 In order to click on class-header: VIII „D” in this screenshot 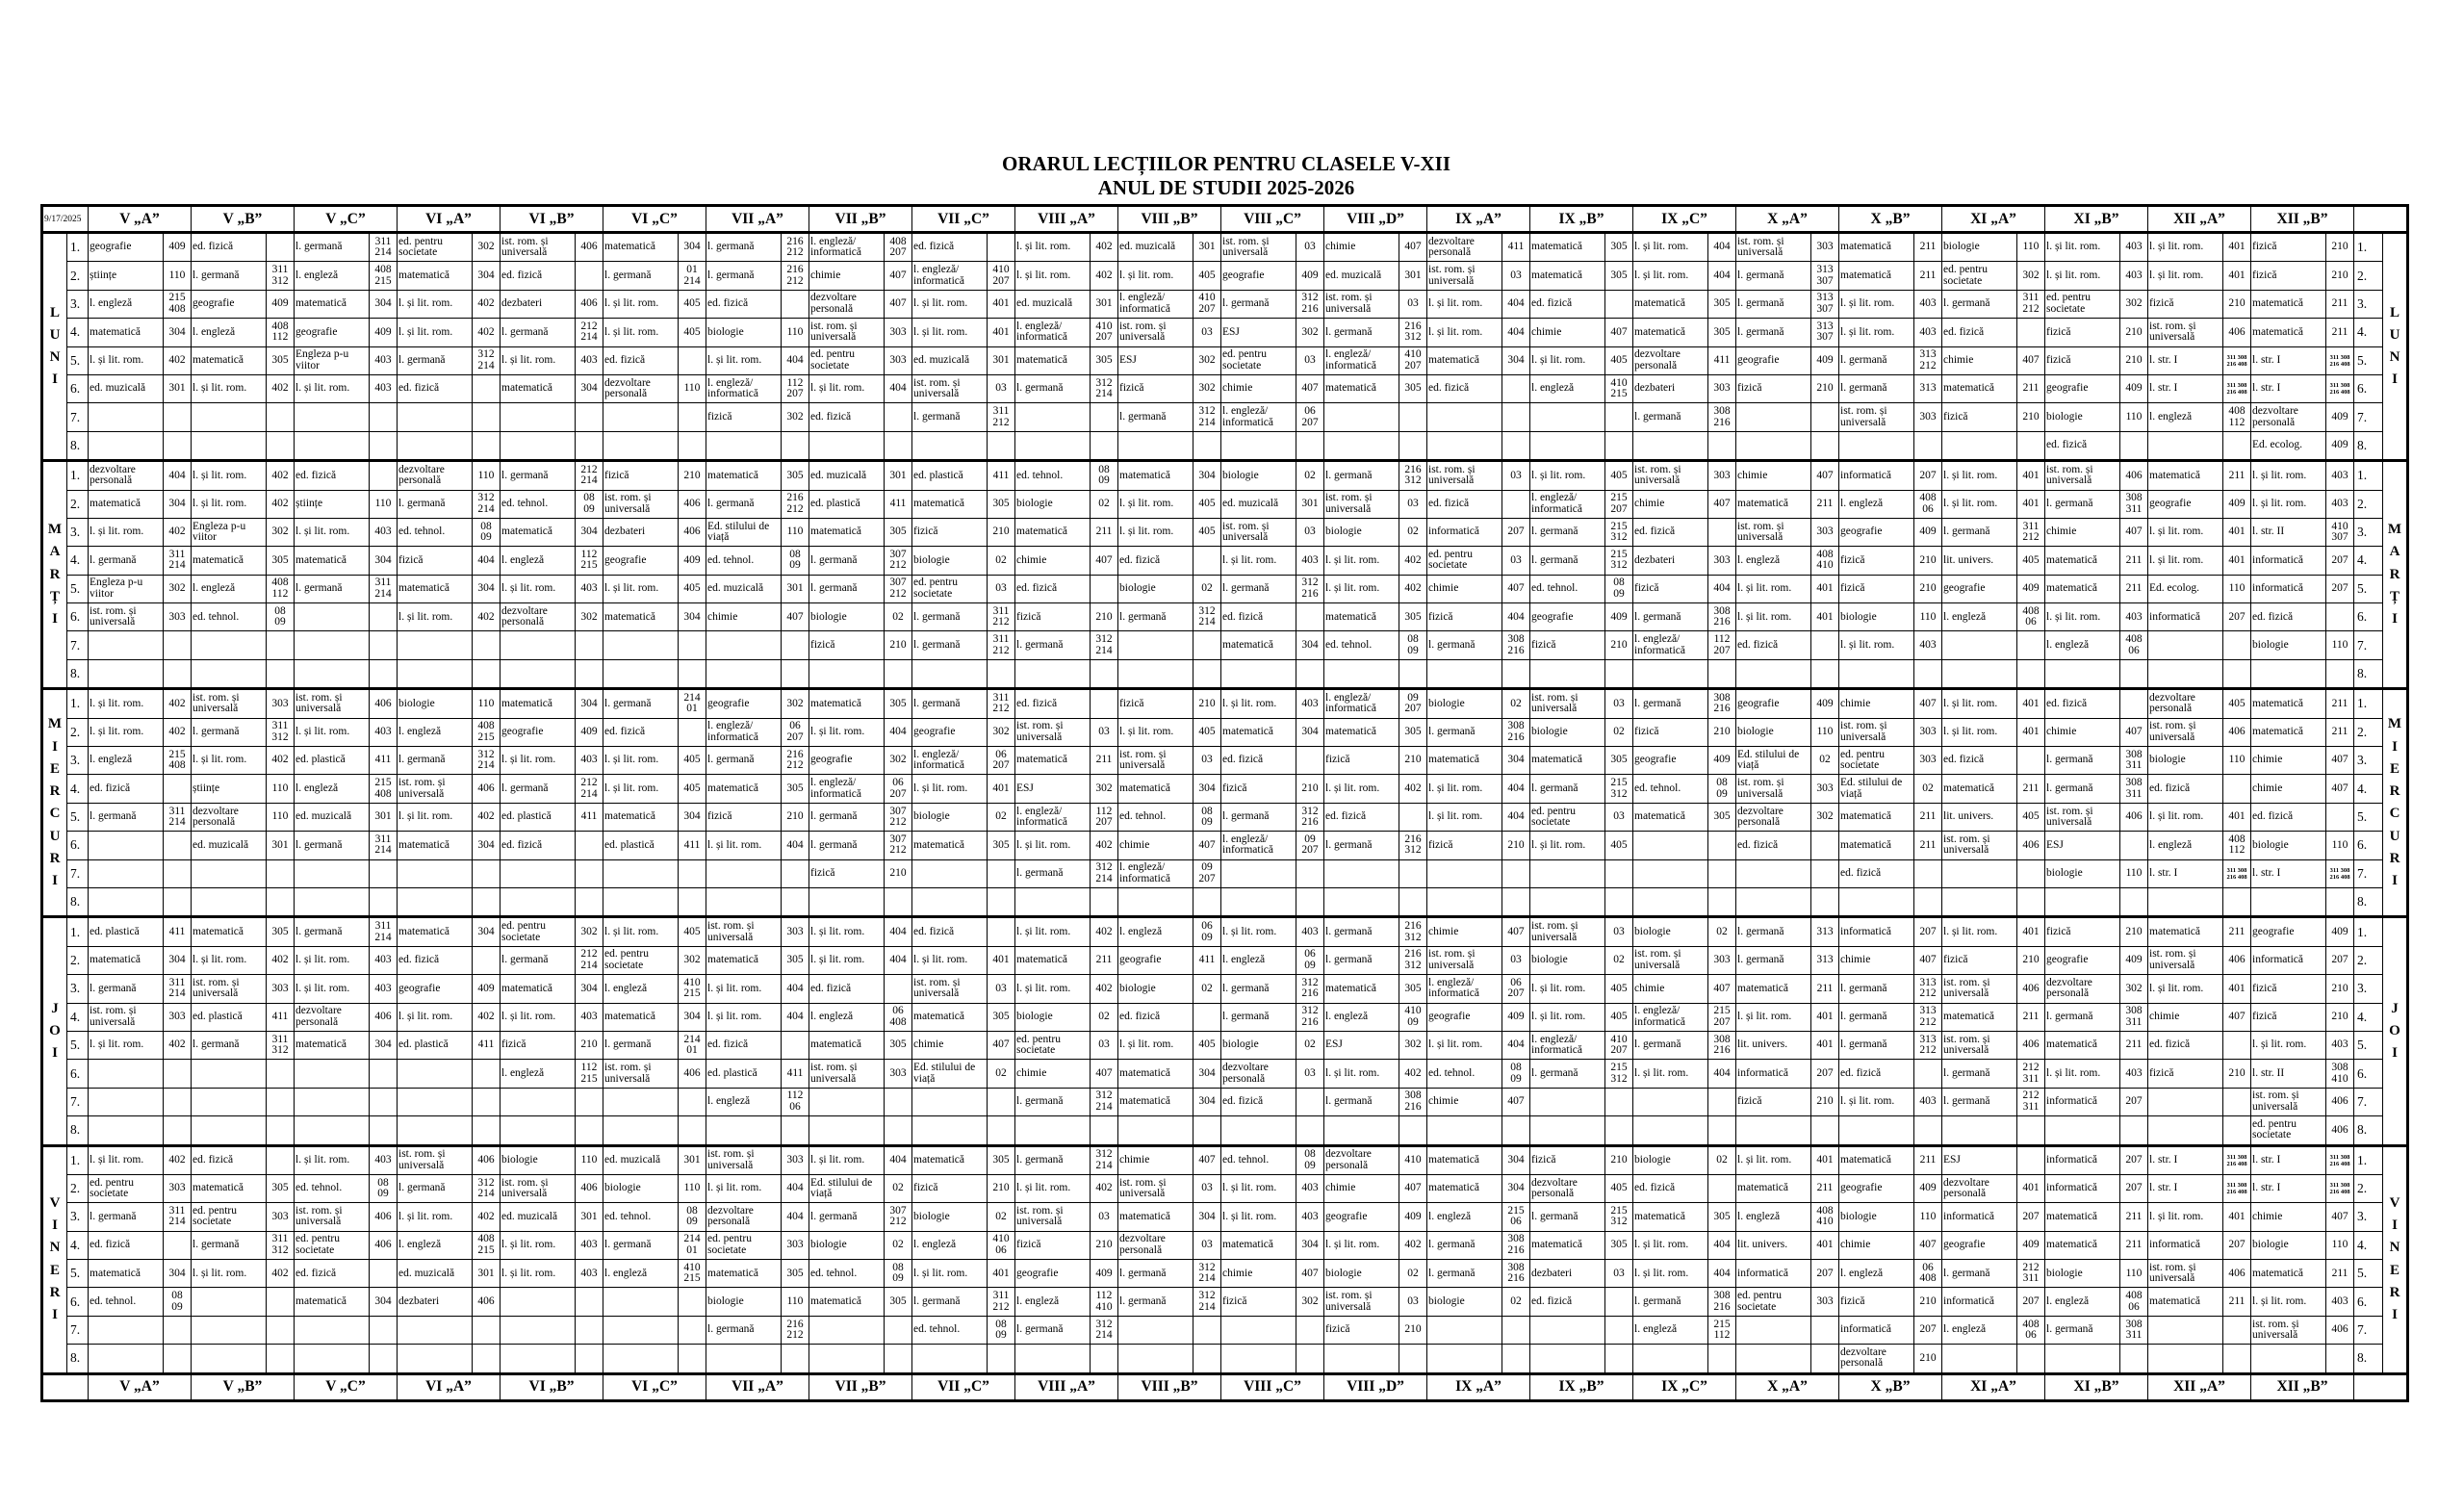, I will do `click(1375, 219)`.